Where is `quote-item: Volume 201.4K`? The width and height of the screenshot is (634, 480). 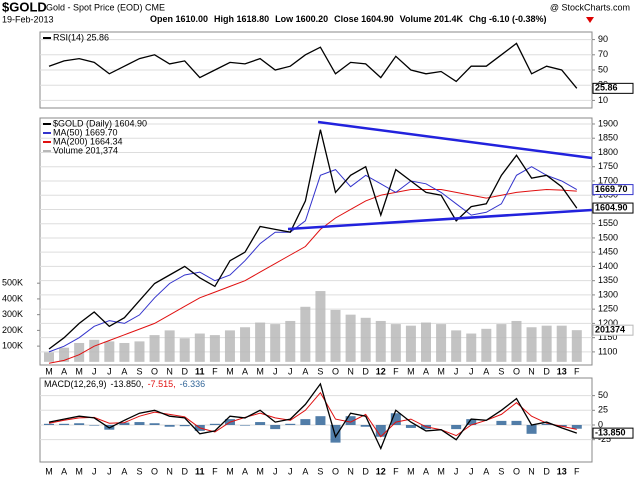
quote-item: Volume 201.4K is located at coordinates (432, 19).